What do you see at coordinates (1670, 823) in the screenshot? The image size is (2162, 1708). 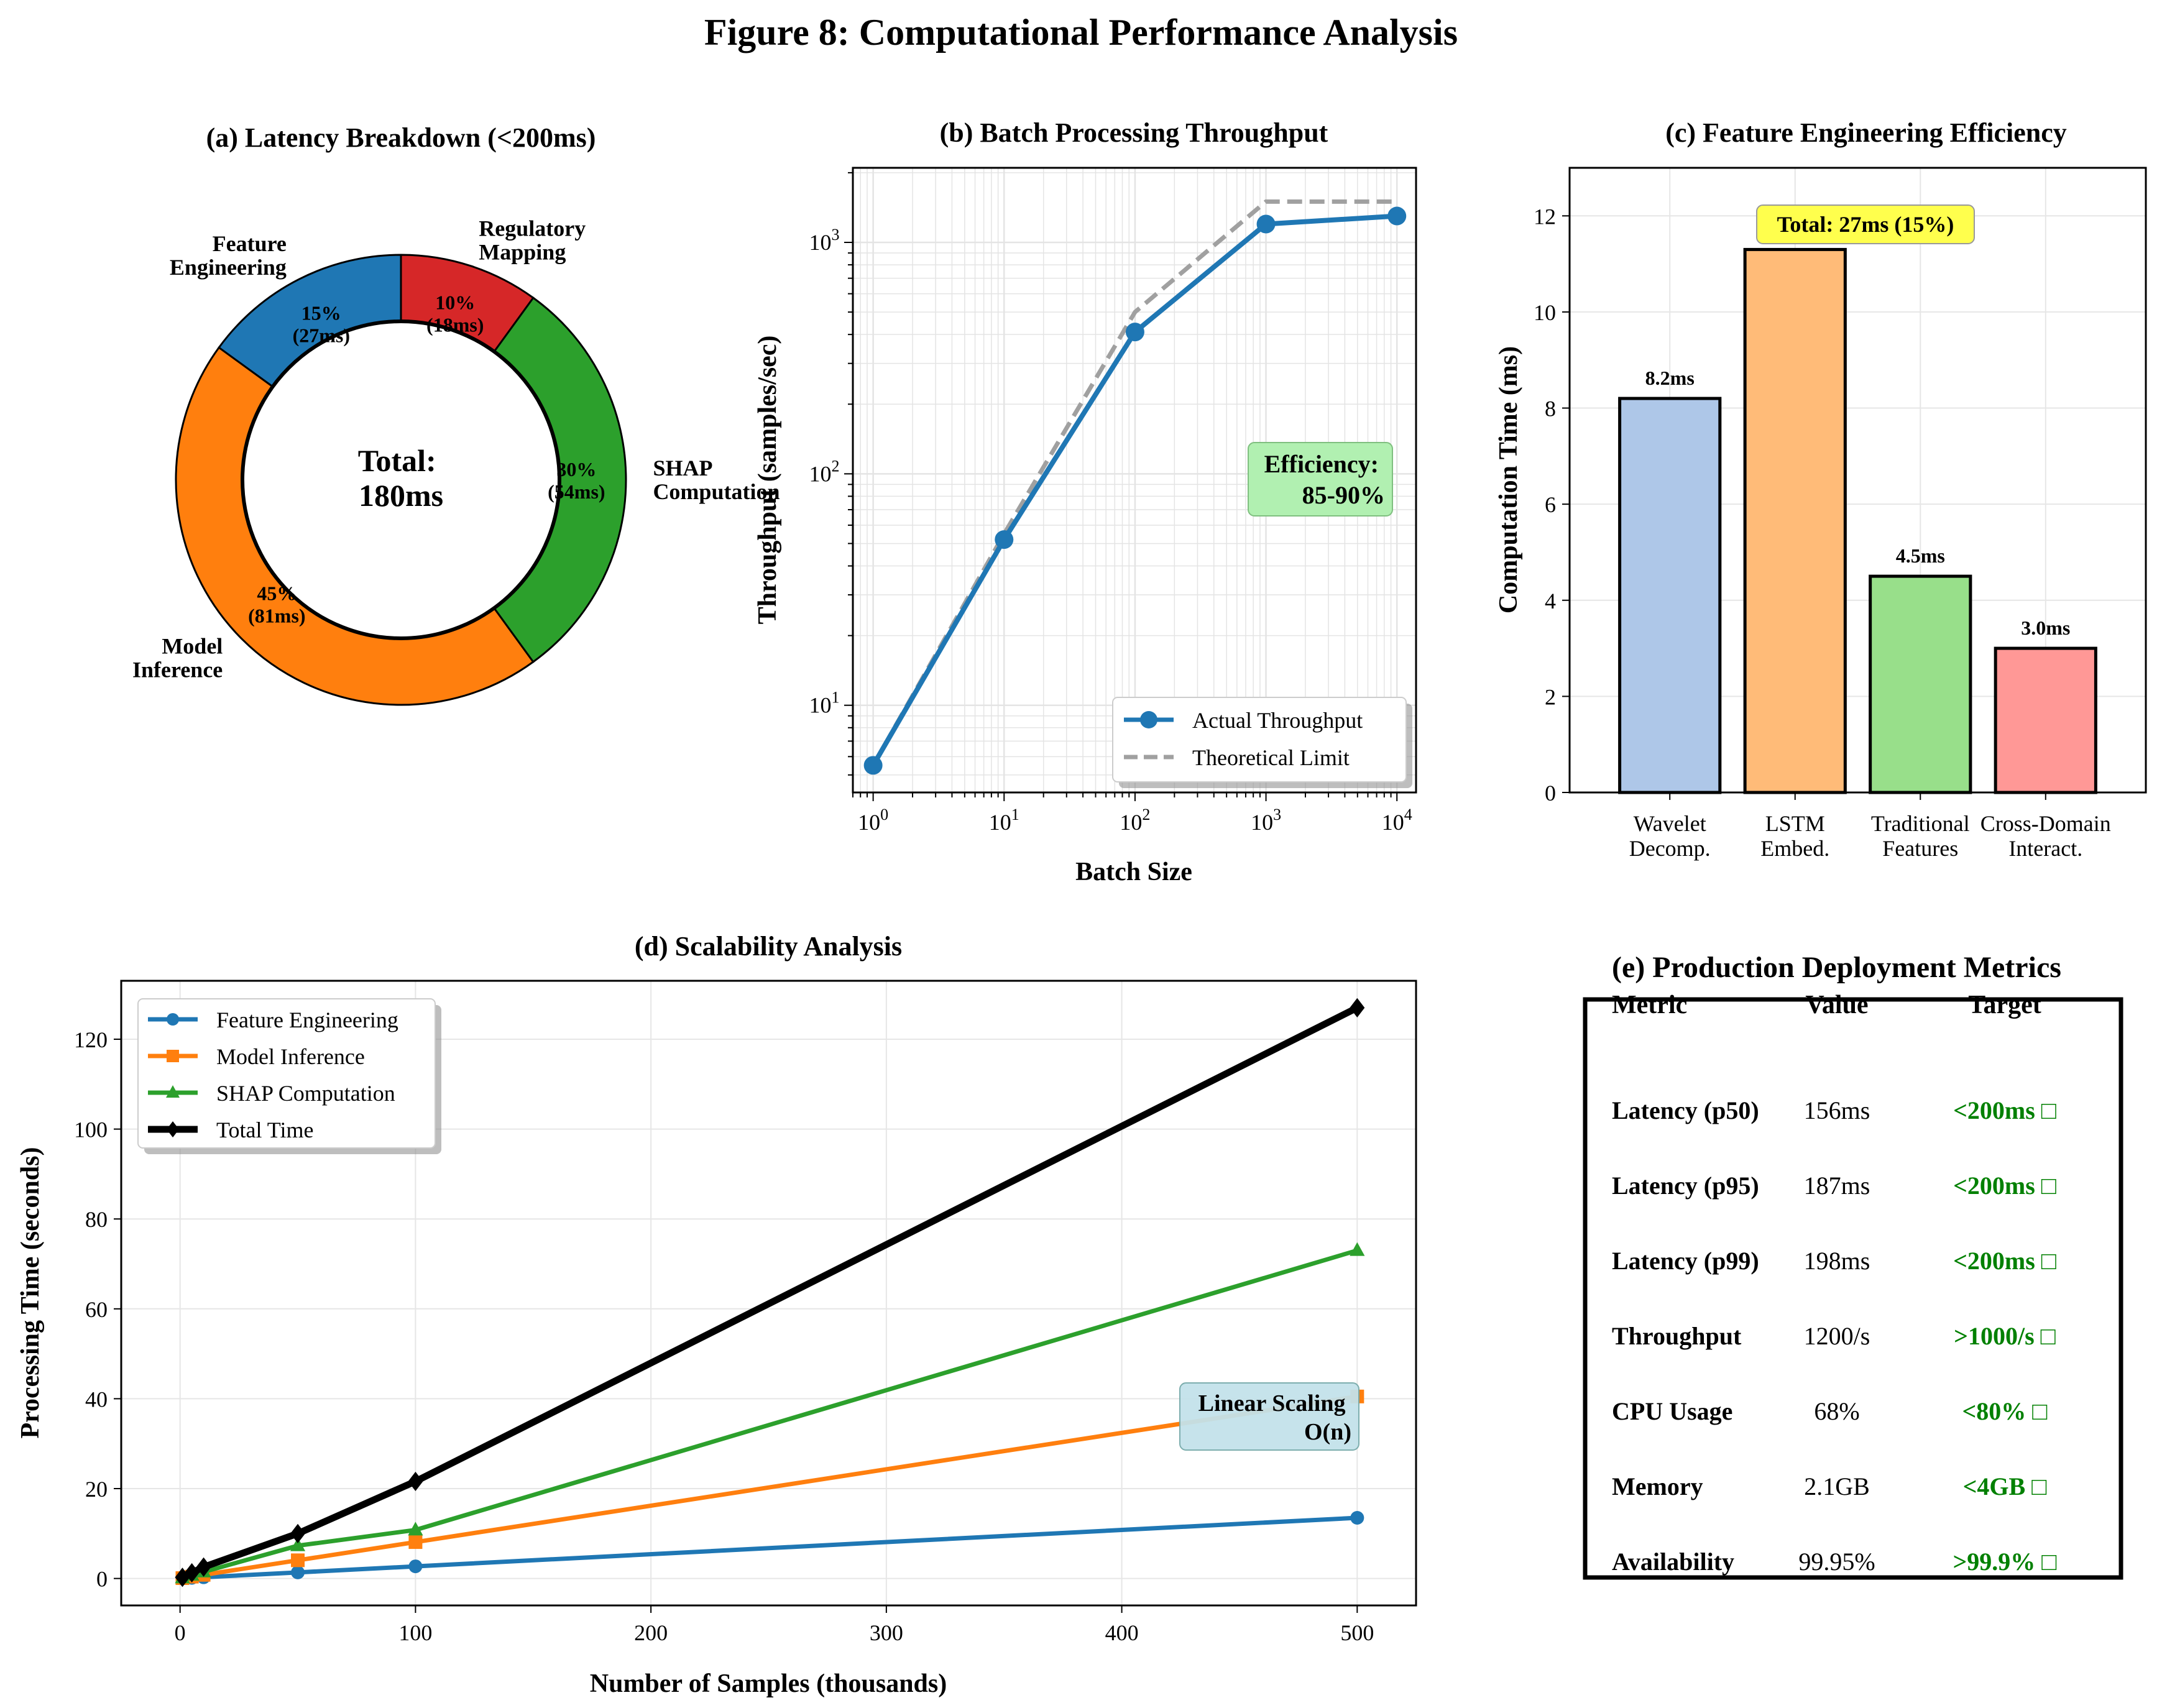 I see `text-line: Wavelet` at bounding box center [1670, 823].